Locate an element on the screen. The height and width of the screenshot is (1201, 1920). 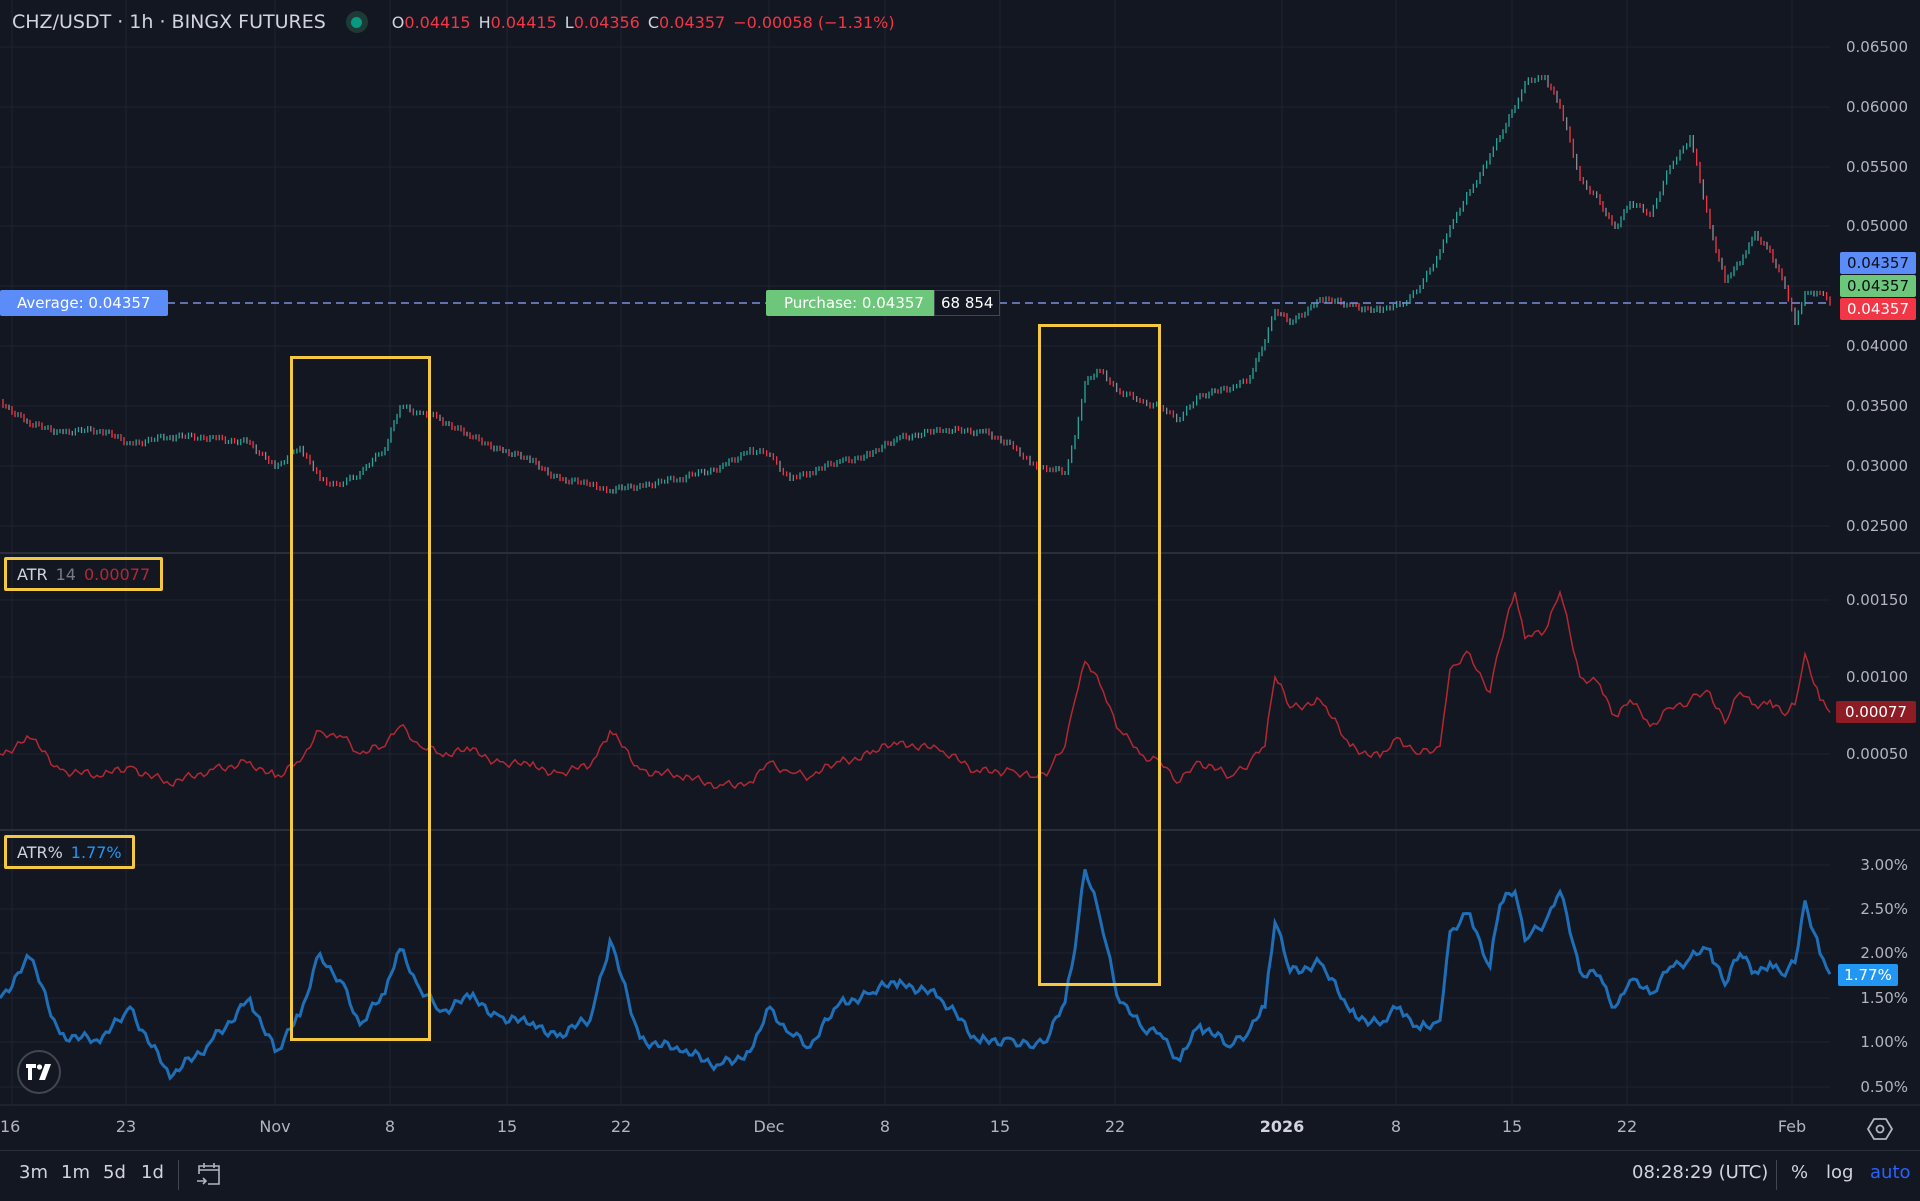
atr-percent-last-value-label: 1.77% is located at coordinates (1868, 975).